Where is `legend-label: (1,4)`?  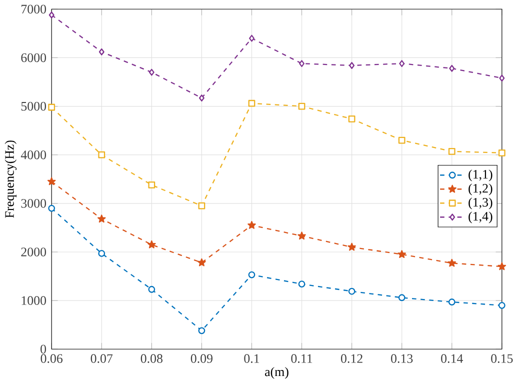
legend-label: (1,4) is located at coordinates (480, 218).